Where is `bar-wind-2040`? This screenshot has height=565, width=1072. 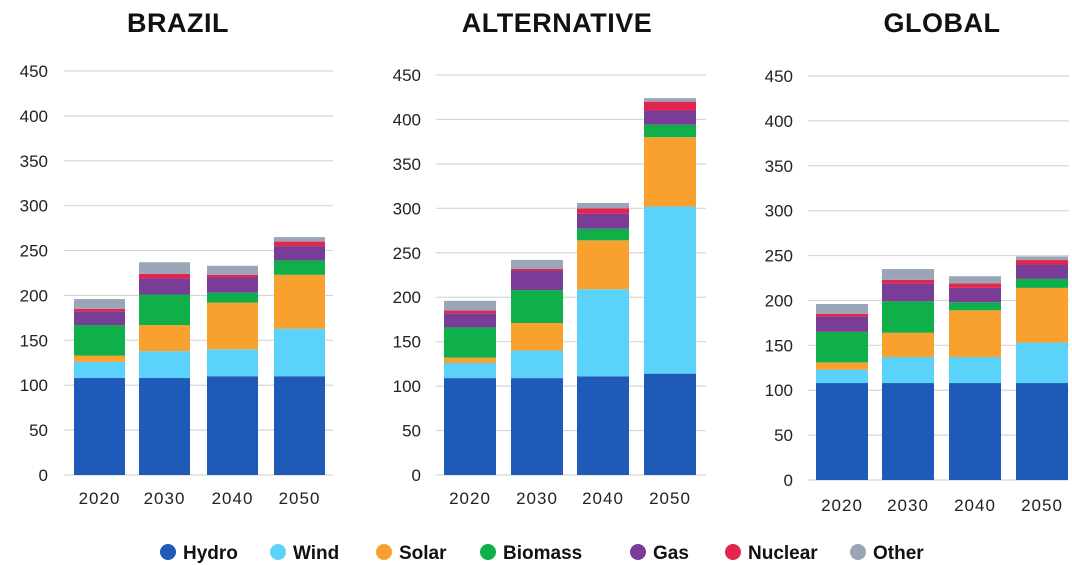
bar-wind-2040 is located at coordinates (975, 370).